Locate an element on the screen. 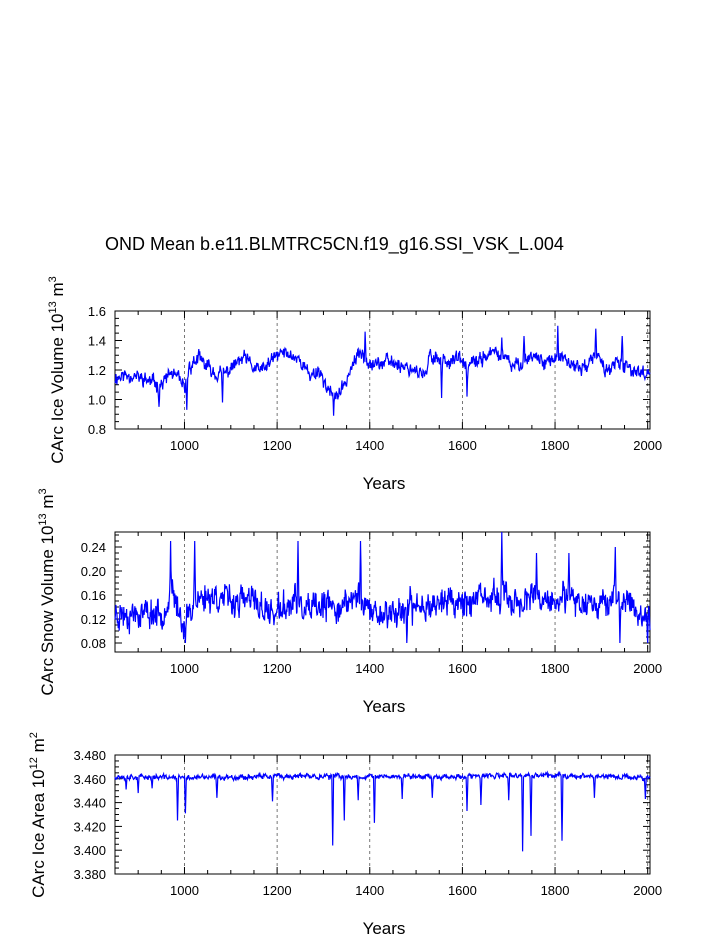 This screenshot has width=723, height=935. ice-volume-x-tick-label: 1600 is located at coordinates (462, 445).